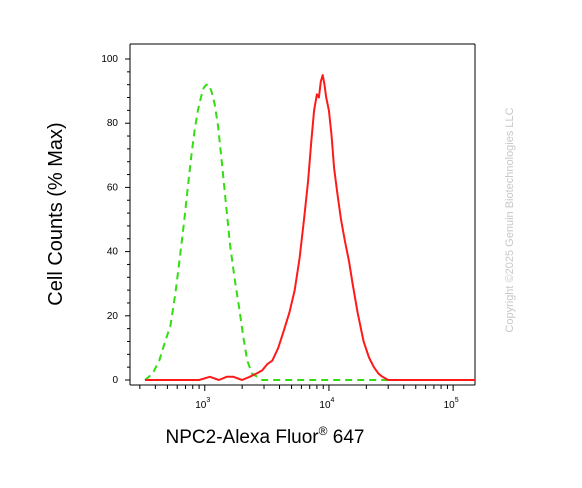 The height and width of the screenshot is (488, 582). I want to click on y-tick-label: 80, so click(113, 123).